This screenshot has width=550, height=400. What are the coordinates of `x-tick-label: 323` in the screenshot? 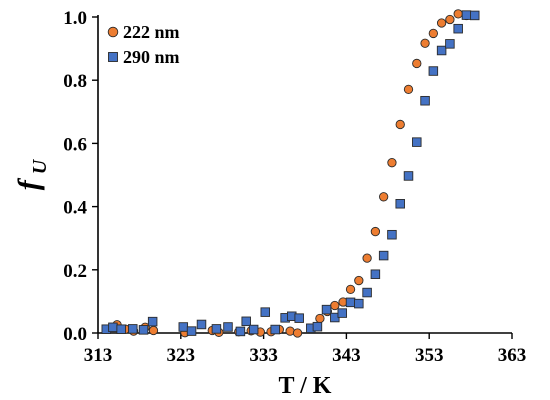 It's located at (181, 355).